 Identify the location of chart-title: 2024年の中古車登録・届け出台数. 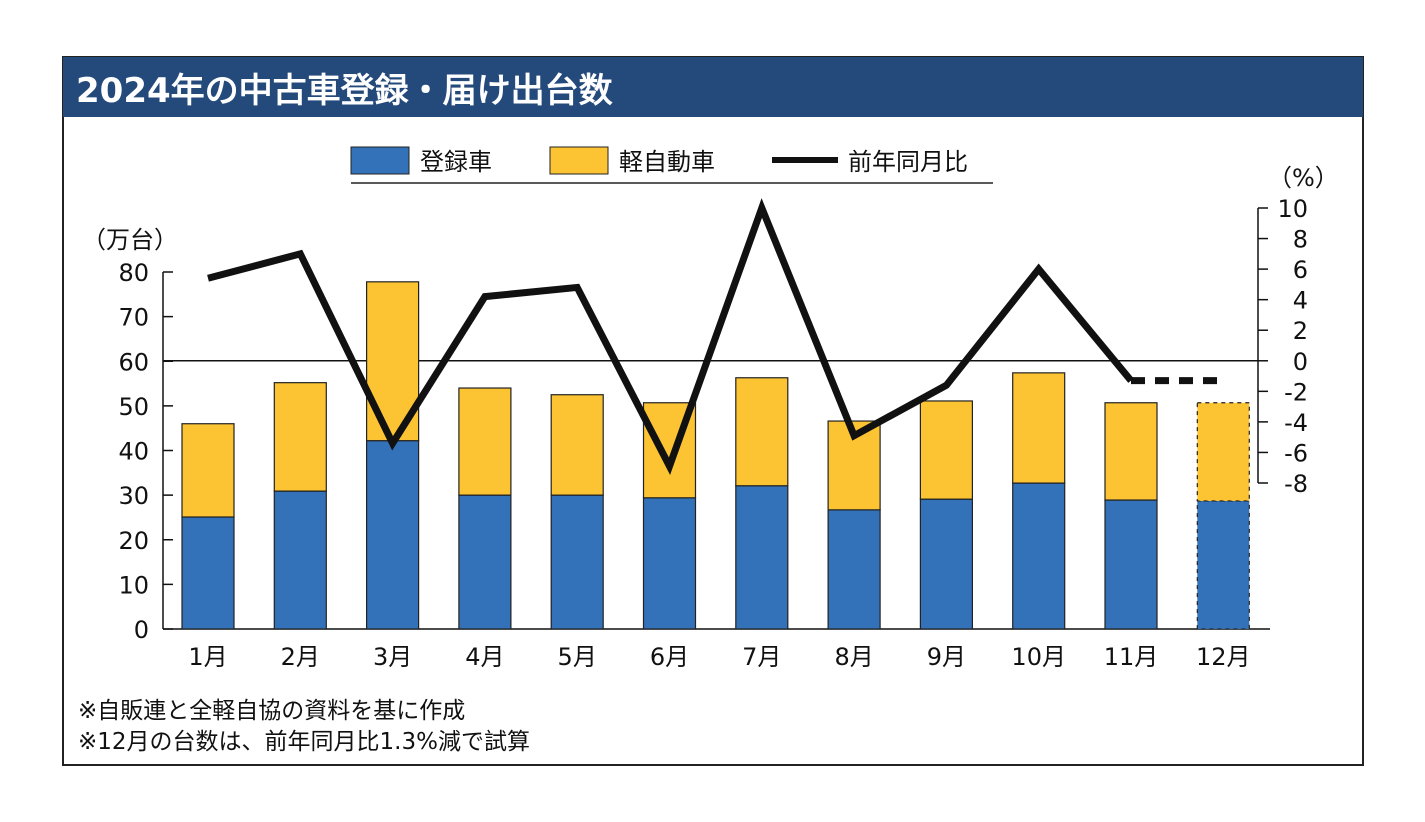
(344, 91).